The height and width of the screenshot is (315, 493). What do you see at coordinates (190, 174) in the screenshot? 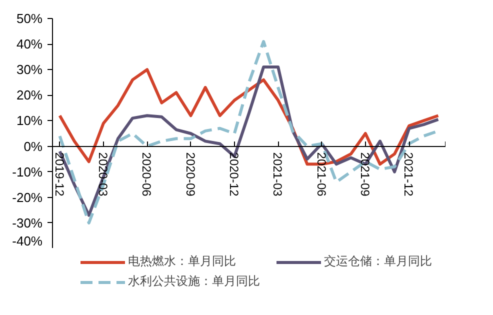
I see `x-tick-label: 2020-09` at bounding box center [190, 174].